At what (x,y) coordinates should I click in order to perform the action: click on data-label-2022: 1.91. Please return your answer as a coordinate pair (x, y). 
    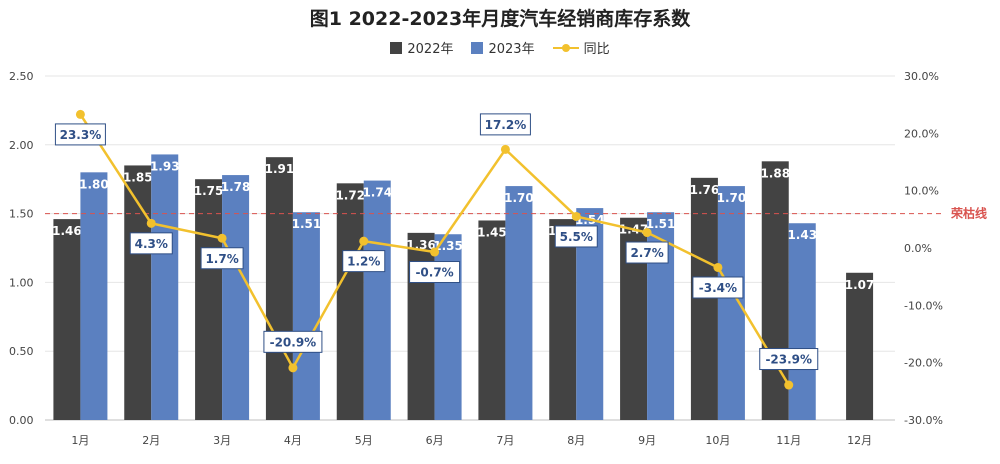
    Looking at the image, I should click on (280, 169).